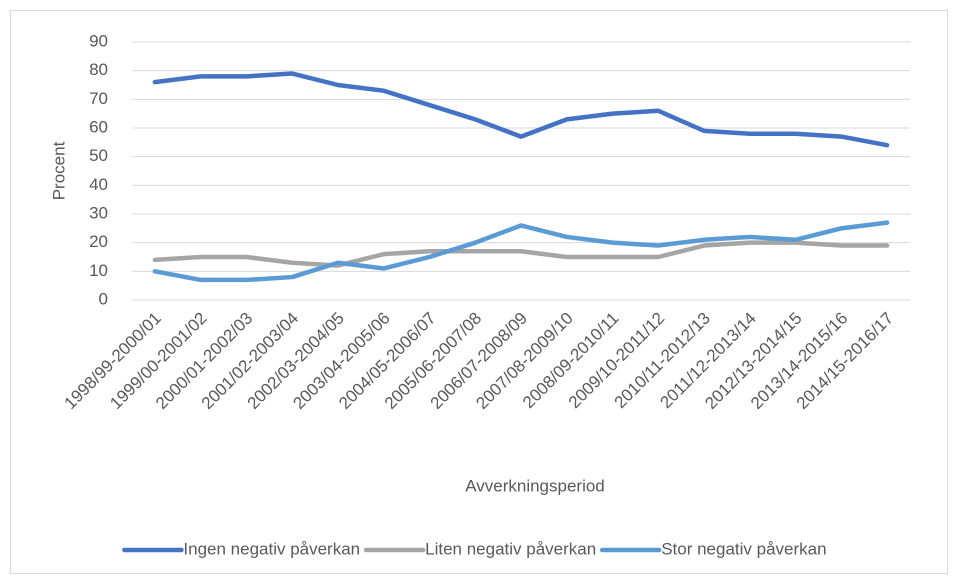 The image size is (957, 583). I want to click on y-tick-label: 50, so click(98, 155).